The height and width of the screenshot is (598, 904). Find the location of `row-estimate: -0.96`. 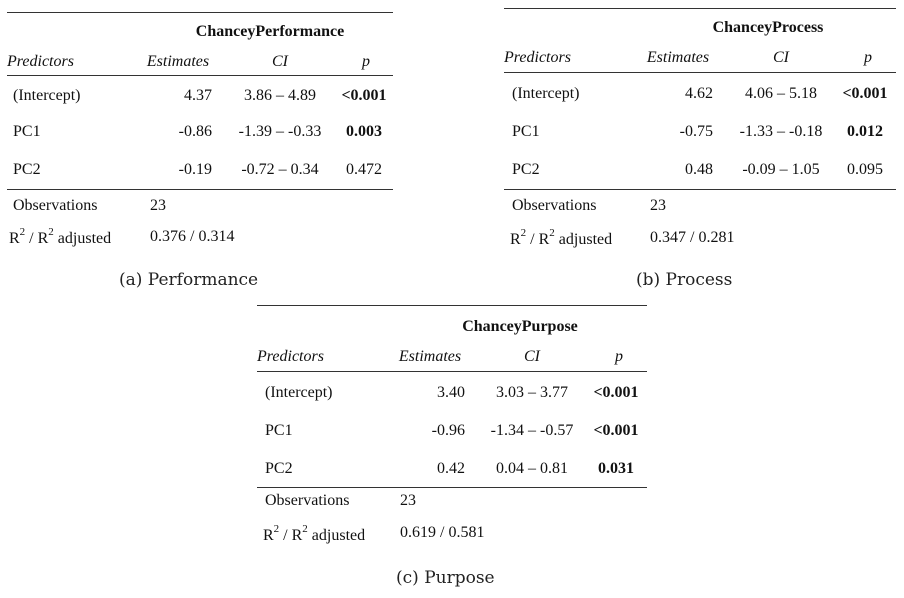

row-estimate: -0.96 is located at coordinates (448, 430).